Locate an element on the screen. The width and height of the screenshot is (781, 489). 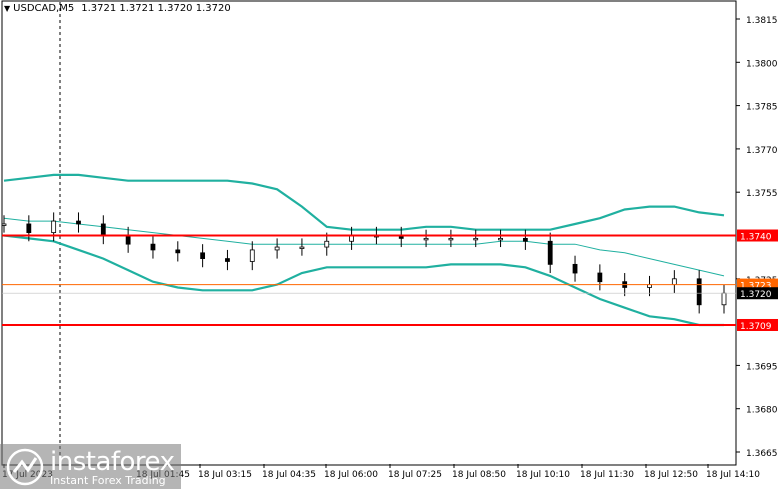
ohlc-values: 1.3721 1.3721 1.3720 1.3720 is located at coordinates (156, 8).